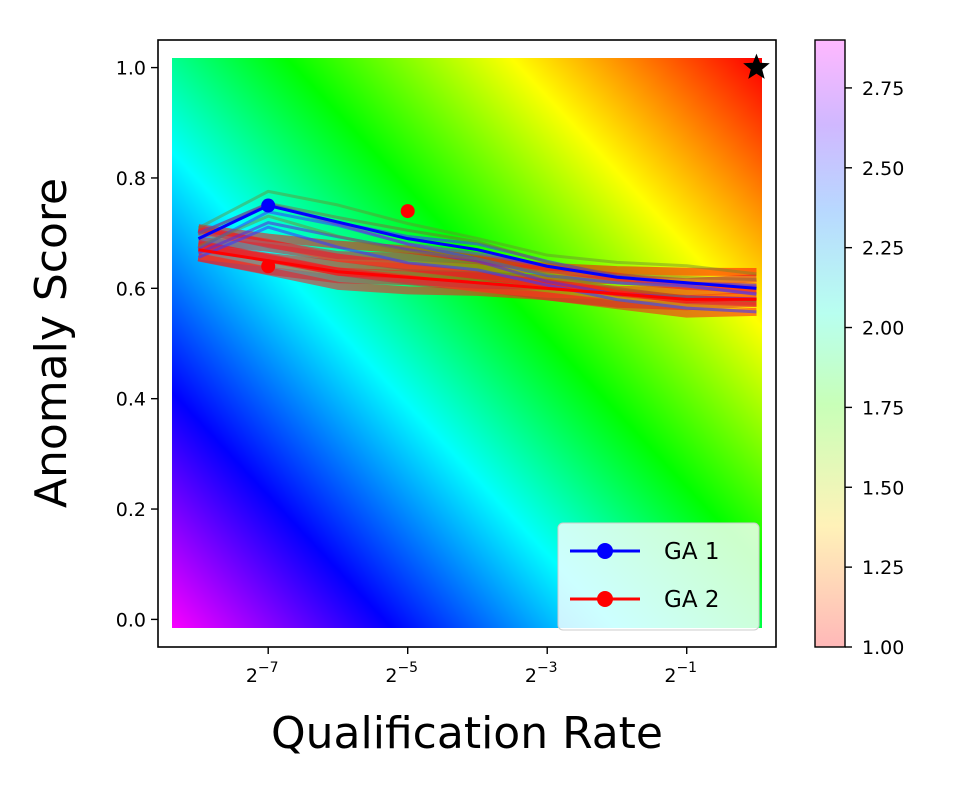 This screenshot has width=960, height=800. What do you see at coordinates (645, 600) in the screenshot?
I see `legend-entry-ga2: GA 2` at bounding box center [645, 600].